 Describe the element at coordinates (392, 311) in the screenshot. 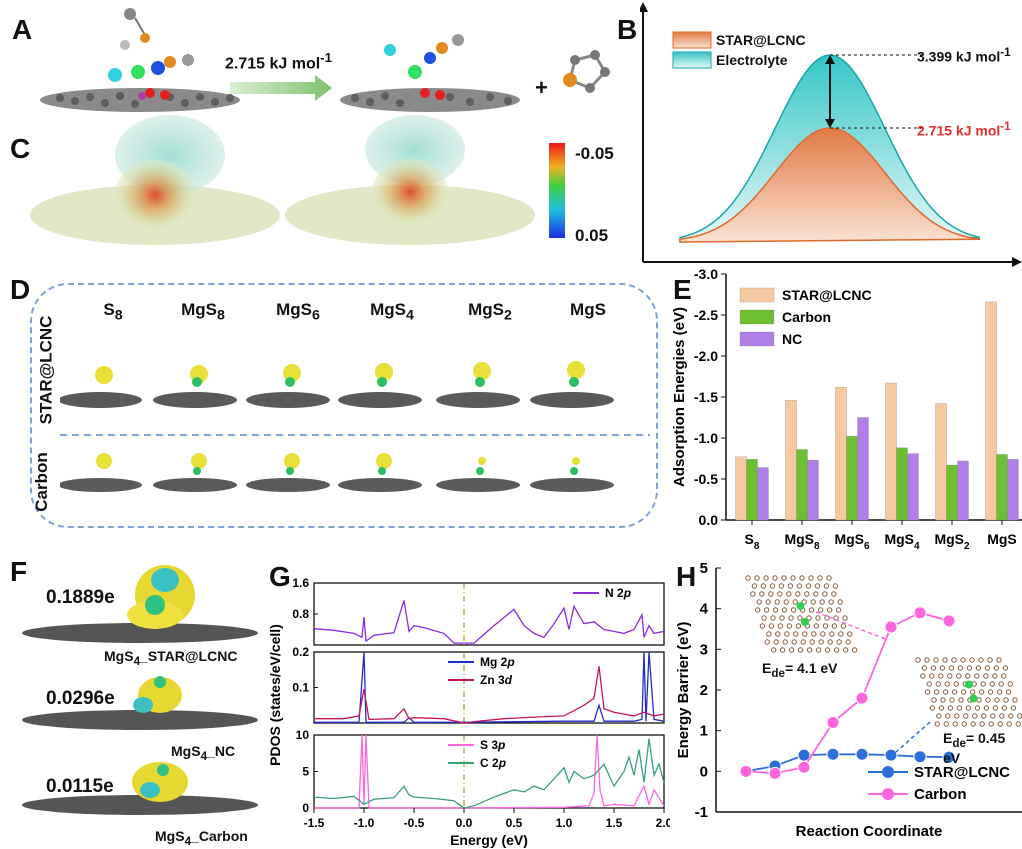

I see `column-header-mgs4: MgS4` at that location.